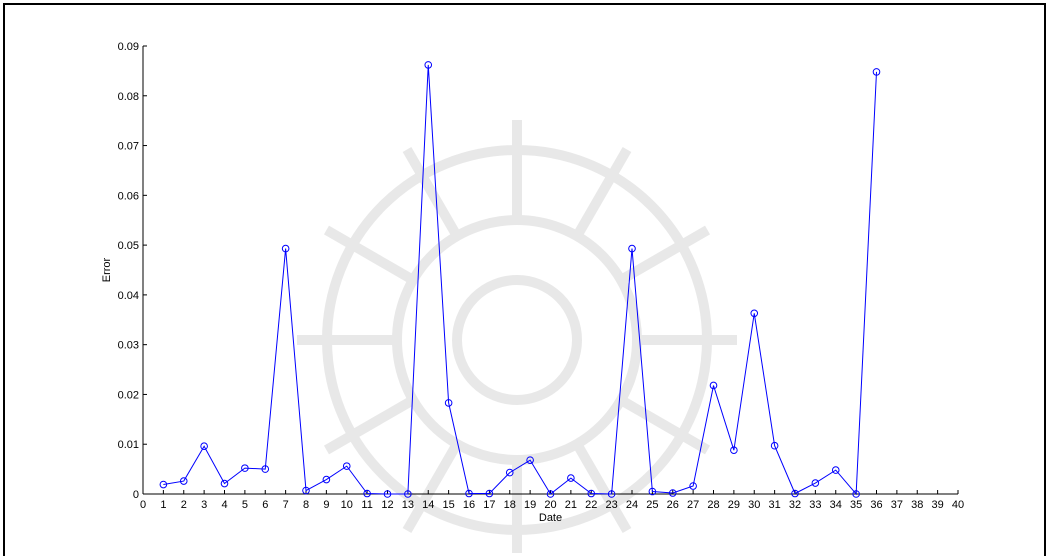 Image resolution: width=1051 pixels, height=556 pixels. I want to click on x-tick-label: 18, so click(510, 505).